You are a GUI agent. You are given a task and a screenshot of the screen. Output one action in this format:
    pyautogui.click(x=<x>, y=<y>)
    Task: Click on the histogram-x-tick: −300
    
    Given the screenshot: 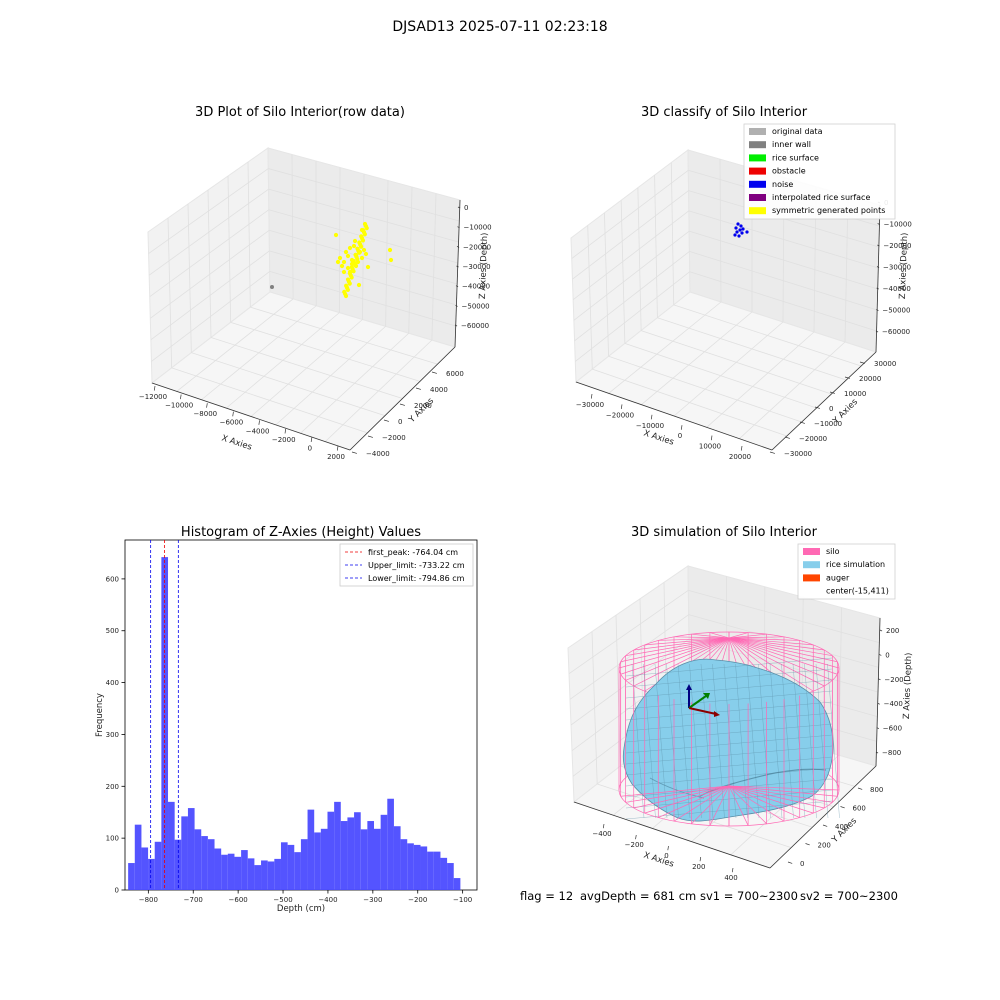 What is the action you would take?
    pyautogui.click(x=372, y=900)
    